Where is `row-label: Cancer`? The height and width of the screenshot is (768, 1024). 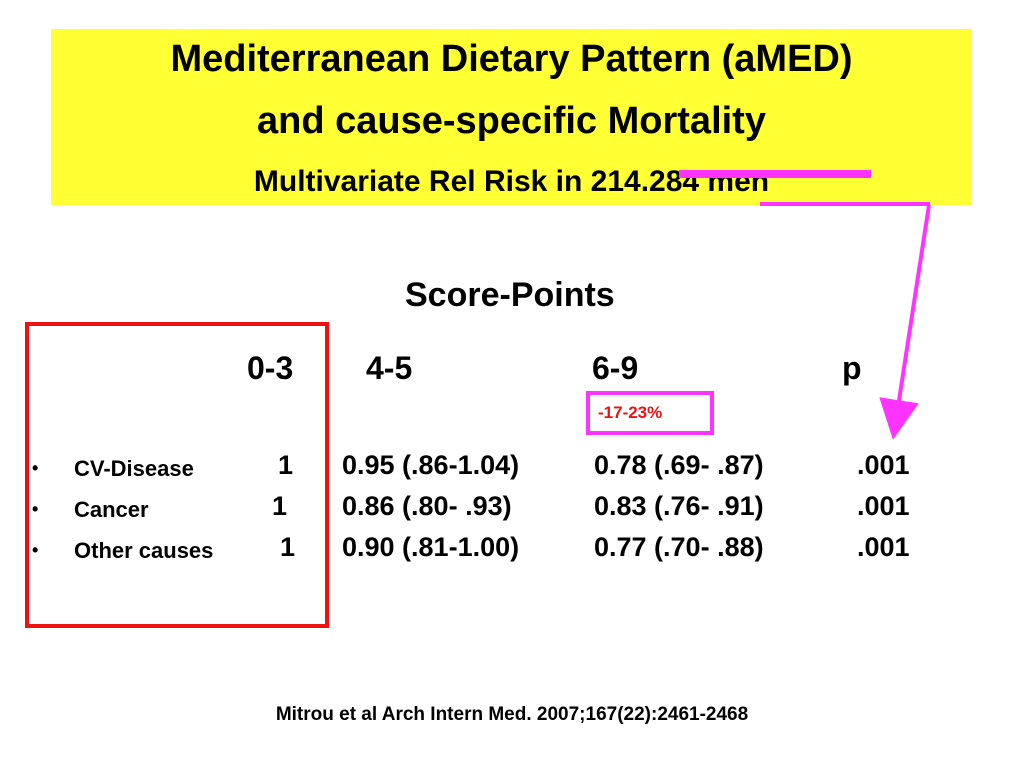
row-label: Cancer is located at coordinates (111, 509).